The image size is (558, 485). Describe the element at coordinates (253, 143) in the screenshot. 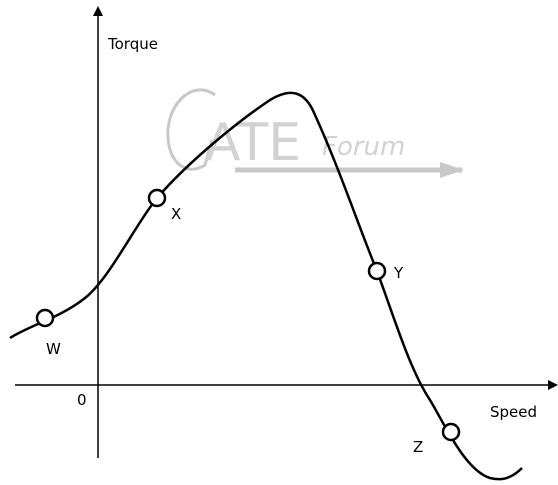

I see `watermark-main: ATE` at that location.